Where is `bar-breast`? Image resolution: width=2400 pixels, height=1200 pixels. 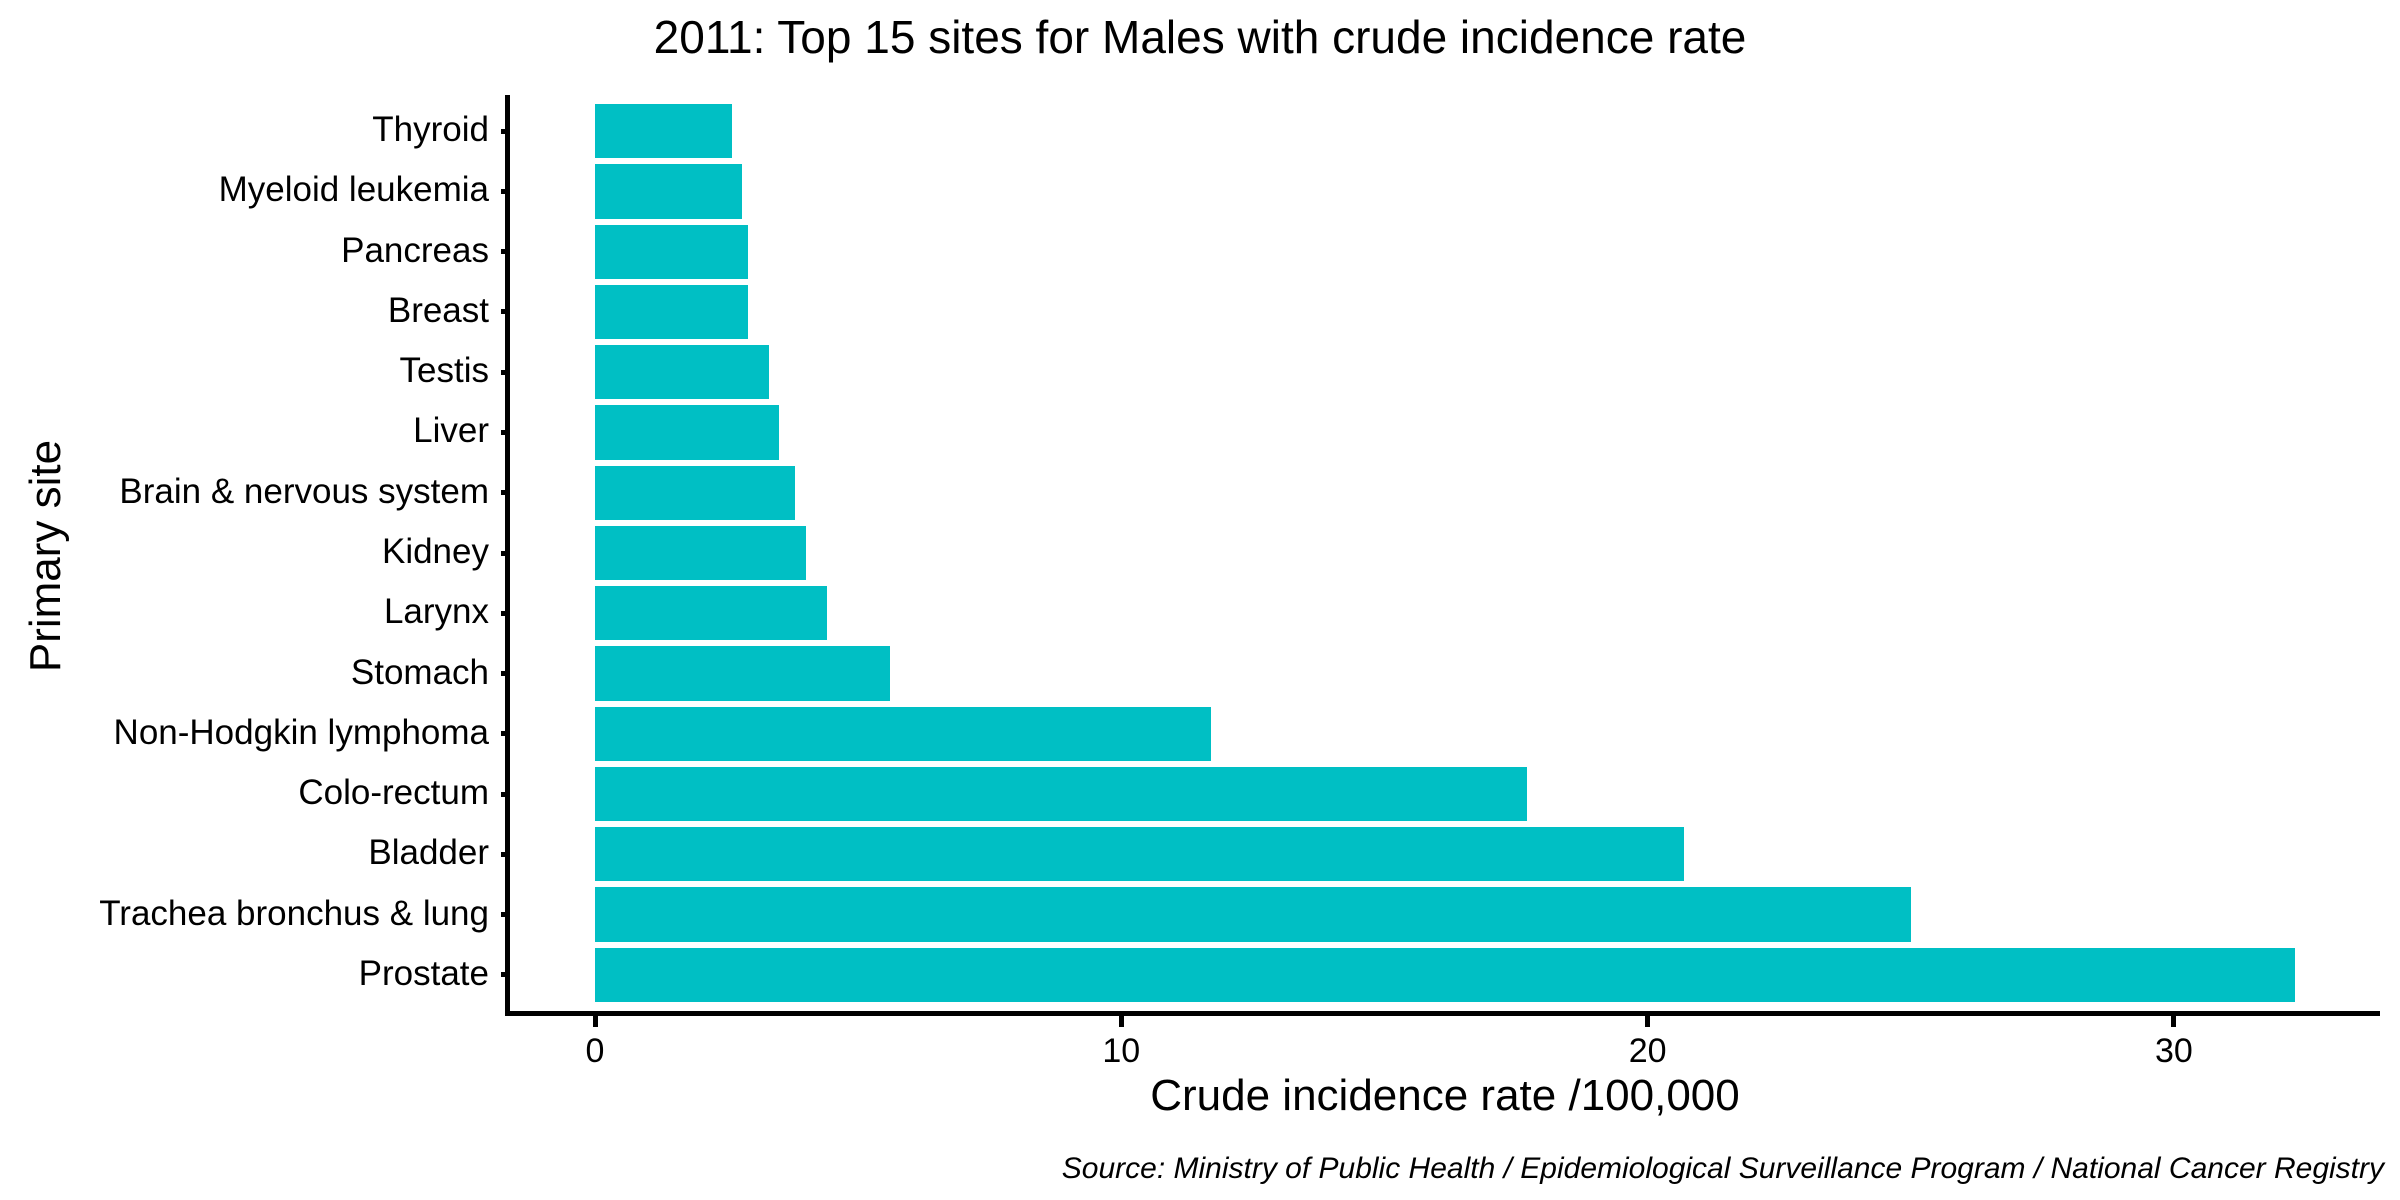 bar-breast is located at coordinates (671, 312).